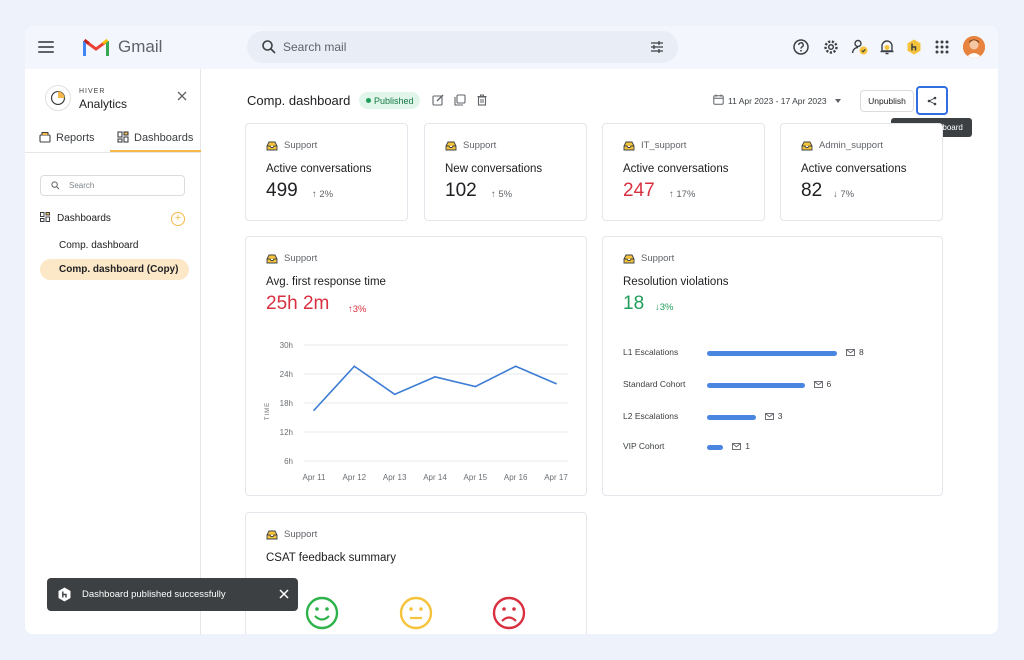  Describe the element at coordinates (58, 98) in the screenshot. I see `hiver-analytics-logo-icon` at that location.